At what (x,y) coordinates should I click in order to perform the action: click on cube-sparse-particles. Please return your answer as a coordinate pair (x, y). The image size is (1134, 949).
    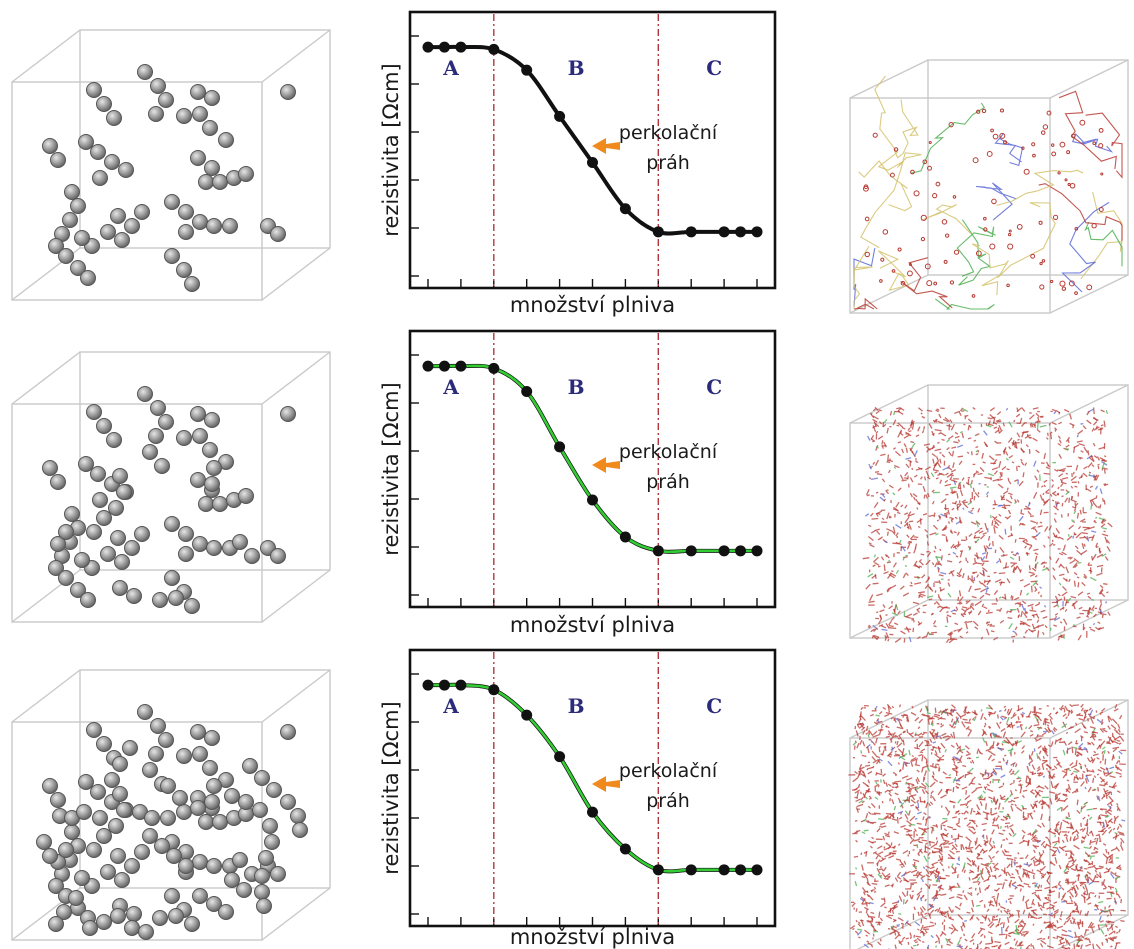
    Looking at the image, I should click on (171, 165).